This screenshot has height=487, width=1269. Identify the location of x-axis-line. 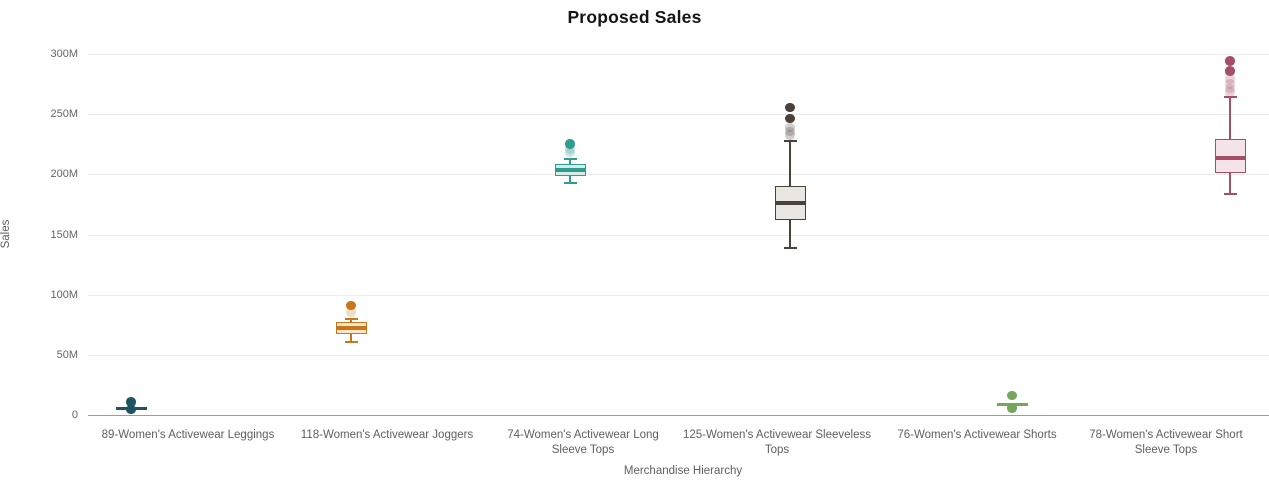
(678, 415).